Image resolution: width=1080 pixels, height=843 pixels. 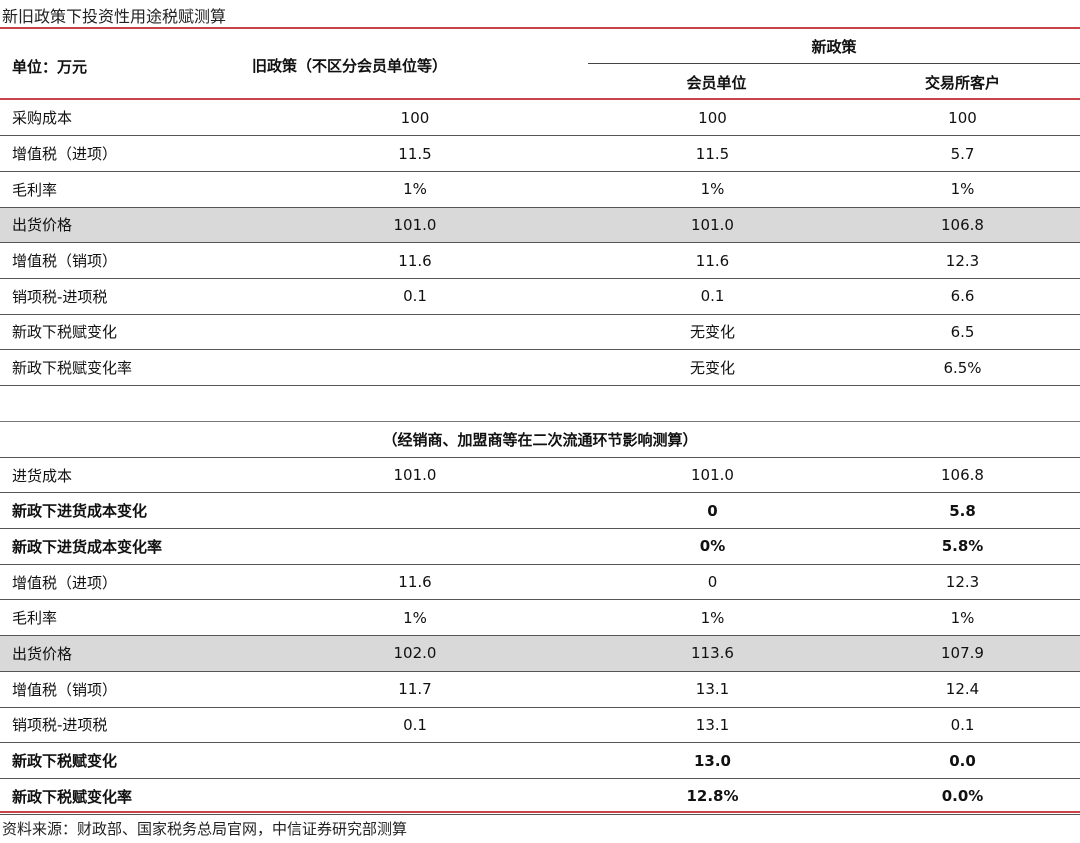 I want to click on table-row: 进货成本 101.0 101.0 106.8, so click(x=540, y=475).